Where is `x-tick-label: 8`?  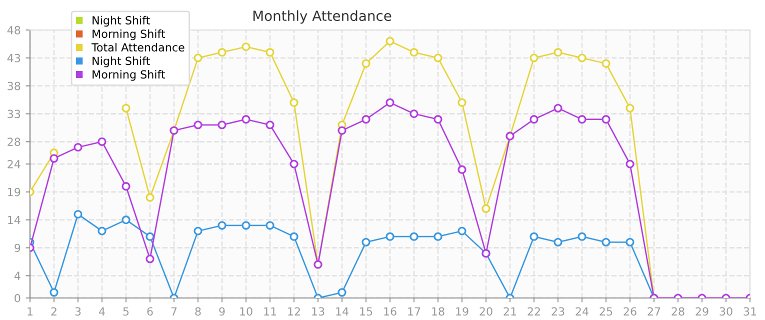
x-tick-label: 8 is located at coordinates (198, 311).